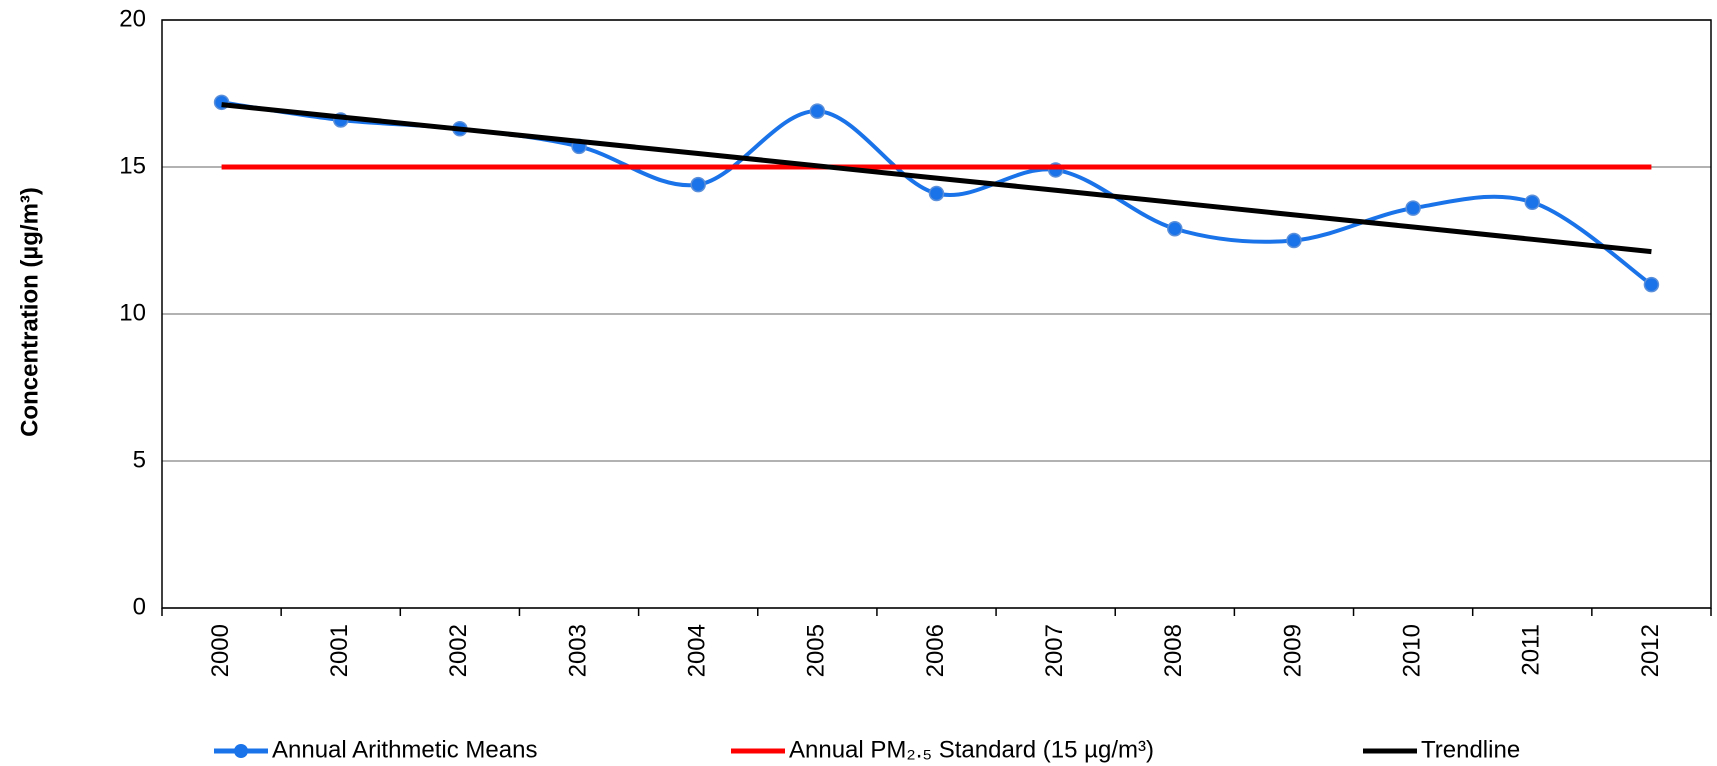  Describe the element at coordinates (458, 650) in the screenshot. I see `x-tick-label: 2002` at that location.